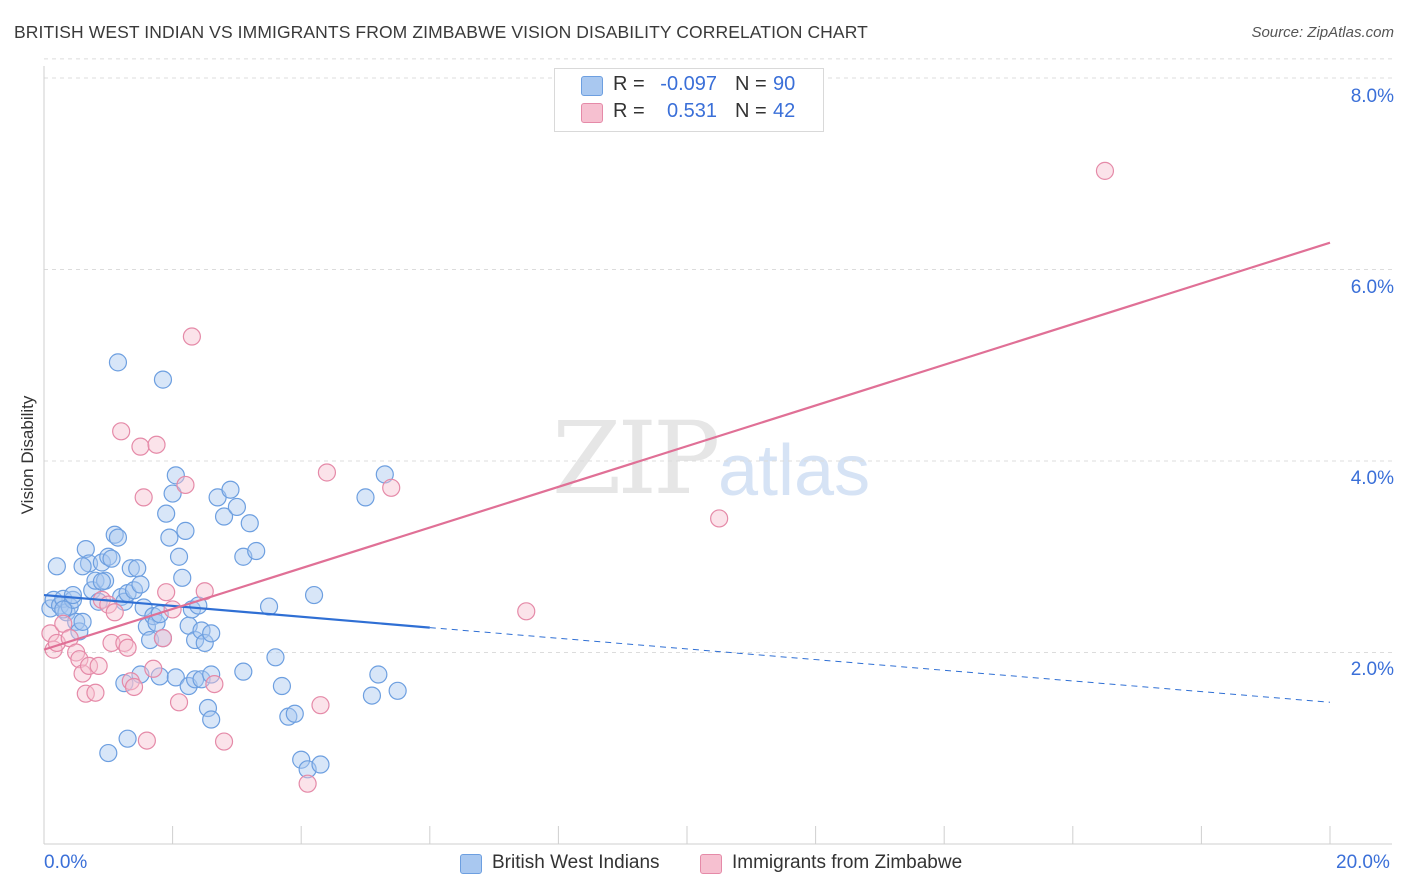 The width and height of the screenshot is (1406, 892). What do you see at coordinates (880, 665) in the screenshot?
I see `trendline-british-west-indians-extension` at bounding box center [880, 665].